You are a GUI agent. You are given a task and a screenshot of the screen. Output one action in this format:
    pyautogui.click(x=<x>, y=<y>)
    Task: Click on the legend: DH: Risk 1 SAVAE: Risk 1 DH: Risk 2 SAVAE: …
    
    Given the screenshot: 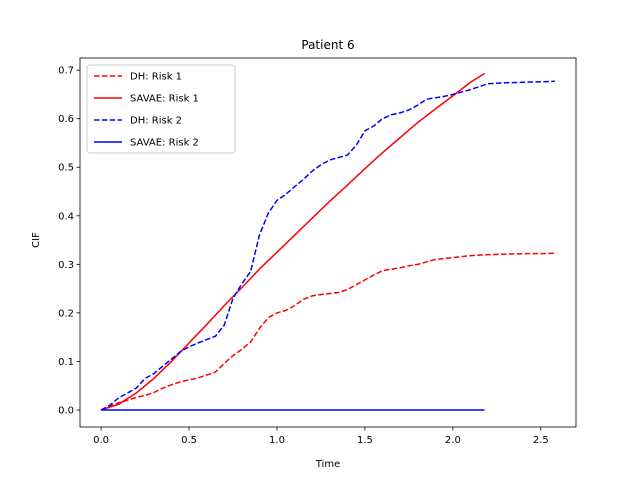 What is the action you would take?
    pyautogui.click(x=161, y=109)
    